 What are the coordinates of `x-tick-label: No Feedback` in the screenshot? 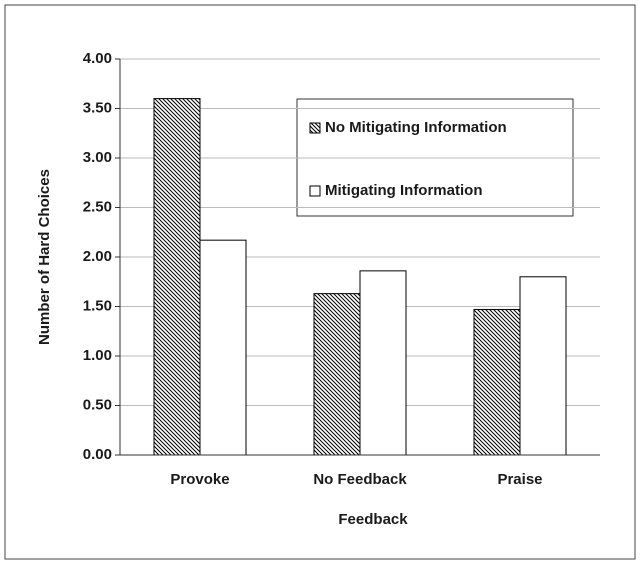 It's located at (360, 479).